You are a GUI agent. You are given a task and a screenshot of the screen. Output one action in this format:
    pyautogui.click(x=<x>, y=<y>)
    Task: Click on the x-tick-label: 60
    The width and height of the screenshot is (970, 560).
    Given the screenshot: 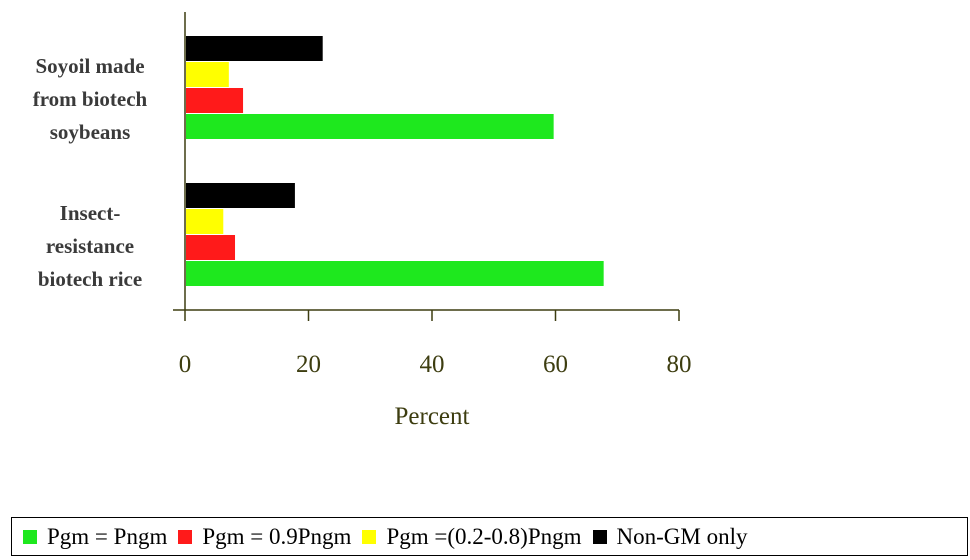 What is the action you would take?
    pyautogui.click(x=555, y=364)
    